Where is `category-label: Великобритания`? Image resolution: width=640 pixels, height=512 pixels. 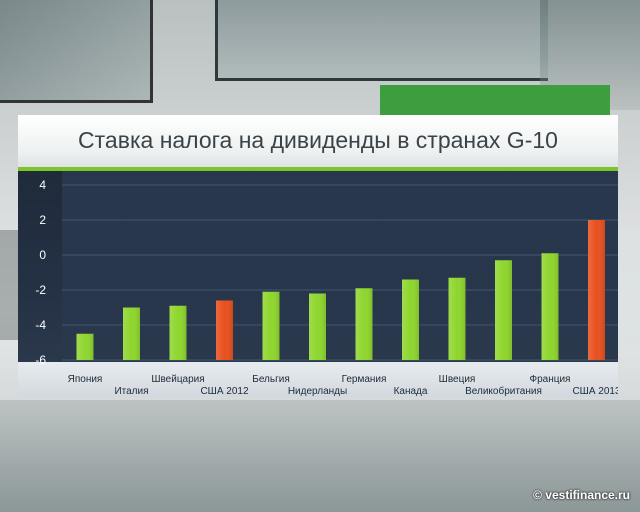 category-label: Великобритания is located at coordinates (503, 391).